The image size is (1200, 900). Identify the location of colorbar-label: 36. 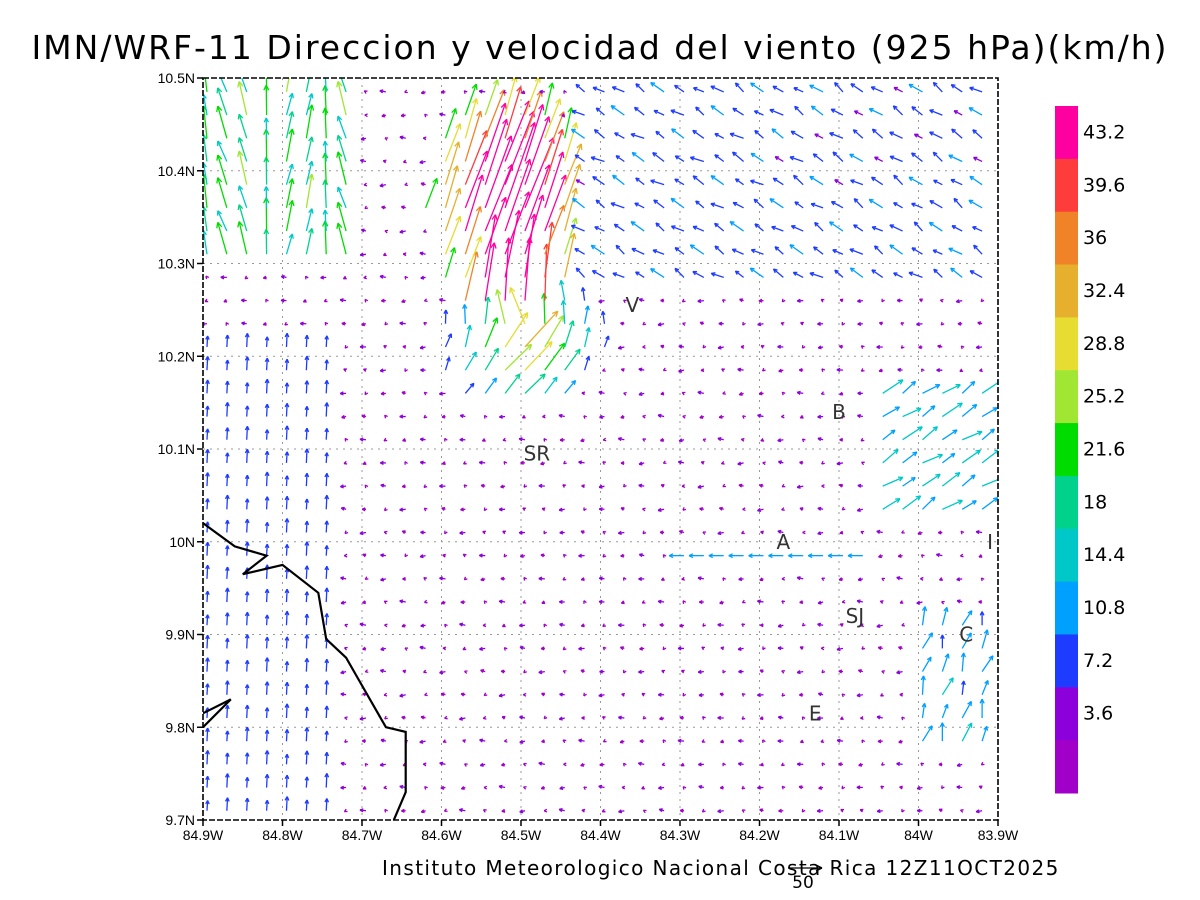
(1095, 238).